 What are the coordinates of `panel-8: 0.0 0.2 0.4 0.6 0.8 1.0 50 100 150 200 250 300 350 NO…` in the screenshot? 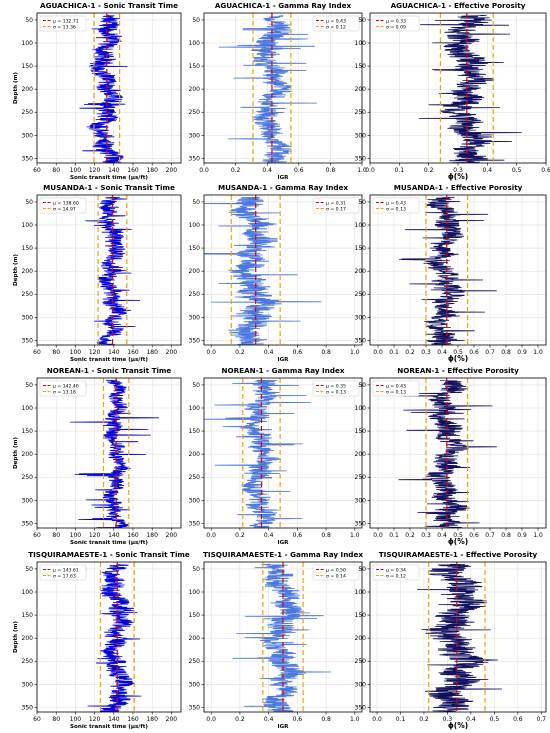 It's located at (276, 456).